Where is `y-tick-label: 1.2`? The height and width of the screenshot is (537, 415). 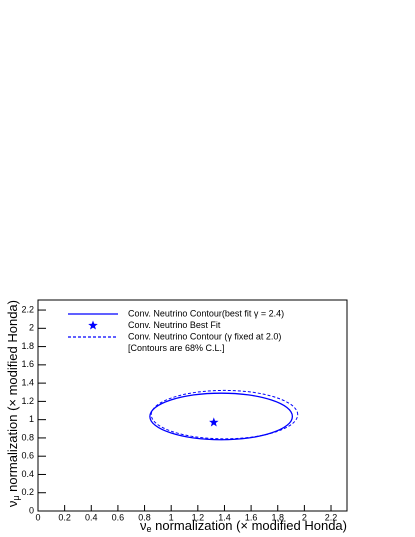
y-tick-label: 1.2 is located at coordinates (27, 401).